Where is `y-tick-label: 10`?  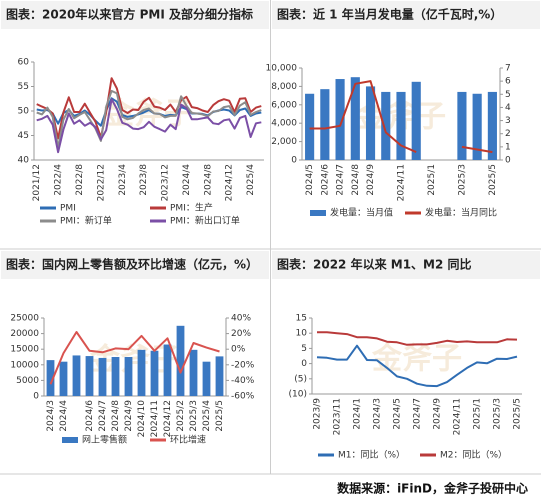 y-tick-label: 10 is located at coordinates (302, 334).